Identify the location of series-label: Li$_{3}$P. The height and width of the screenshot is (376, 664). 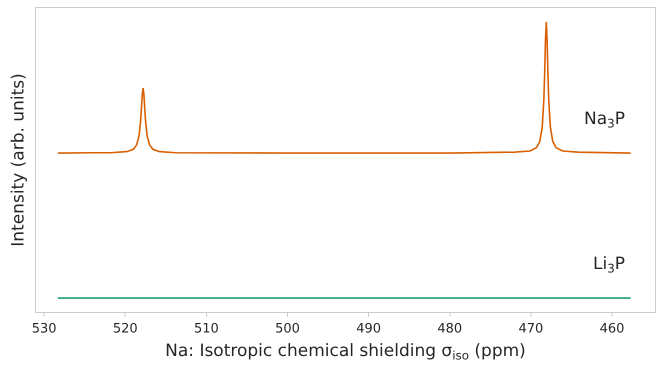
(609, 265).